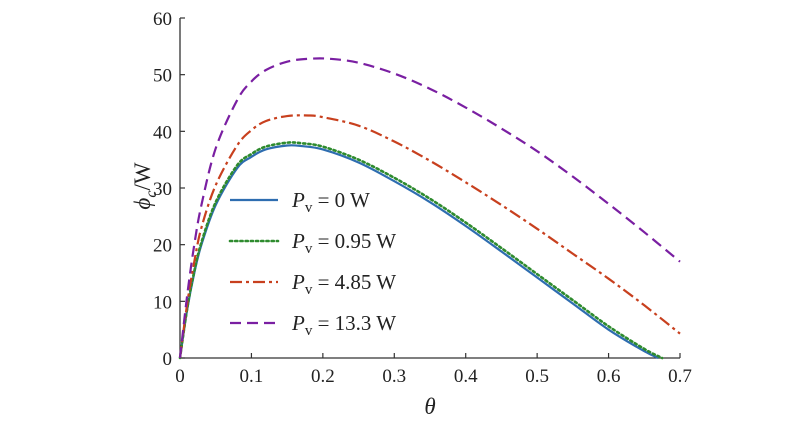 The height and width of the screenshot is (429, 800). I want to click on y-tick-label: 20, so click(162, 246).